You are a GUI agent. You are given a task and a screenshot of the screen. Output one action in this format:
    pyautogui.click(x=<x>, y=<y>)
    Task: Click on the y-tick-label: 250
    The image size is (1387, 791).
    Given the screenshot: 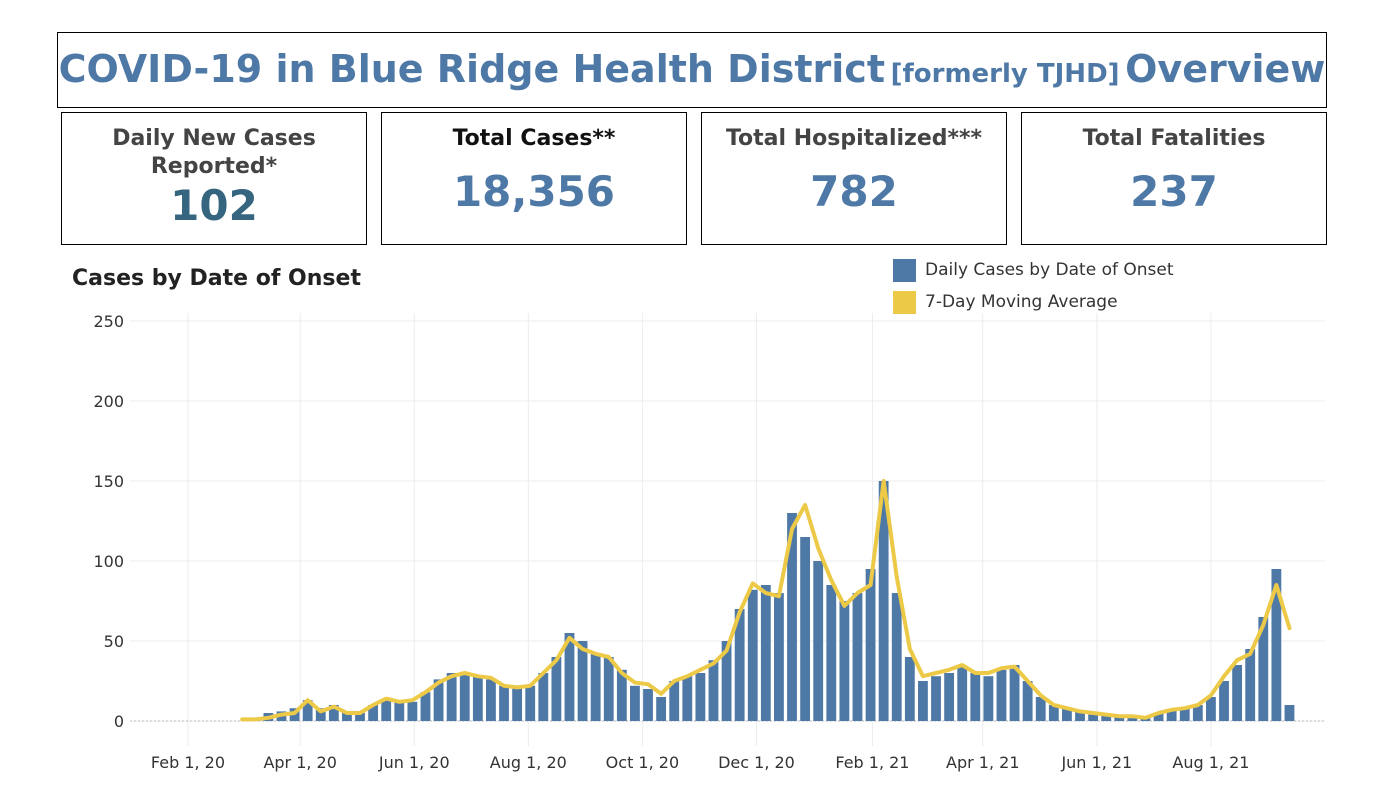 What is the action you would take?
    pyautogui.click(x=108, y=321)
    